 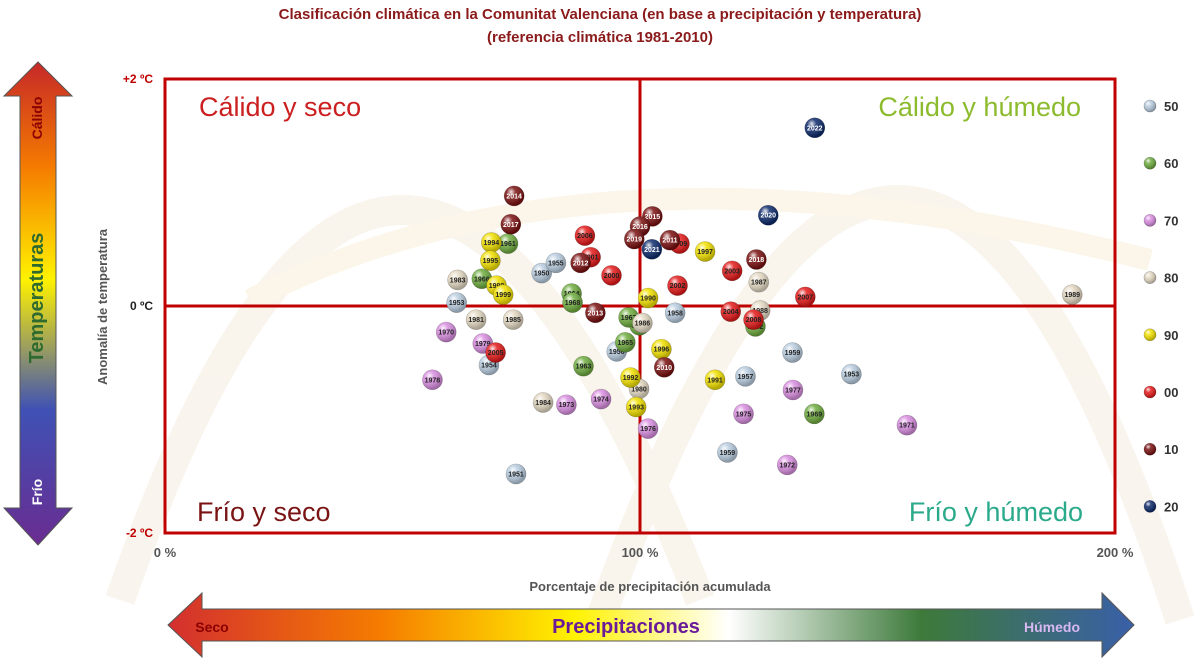 I want to click on point-label: 1974, so click(x=601, y=400).